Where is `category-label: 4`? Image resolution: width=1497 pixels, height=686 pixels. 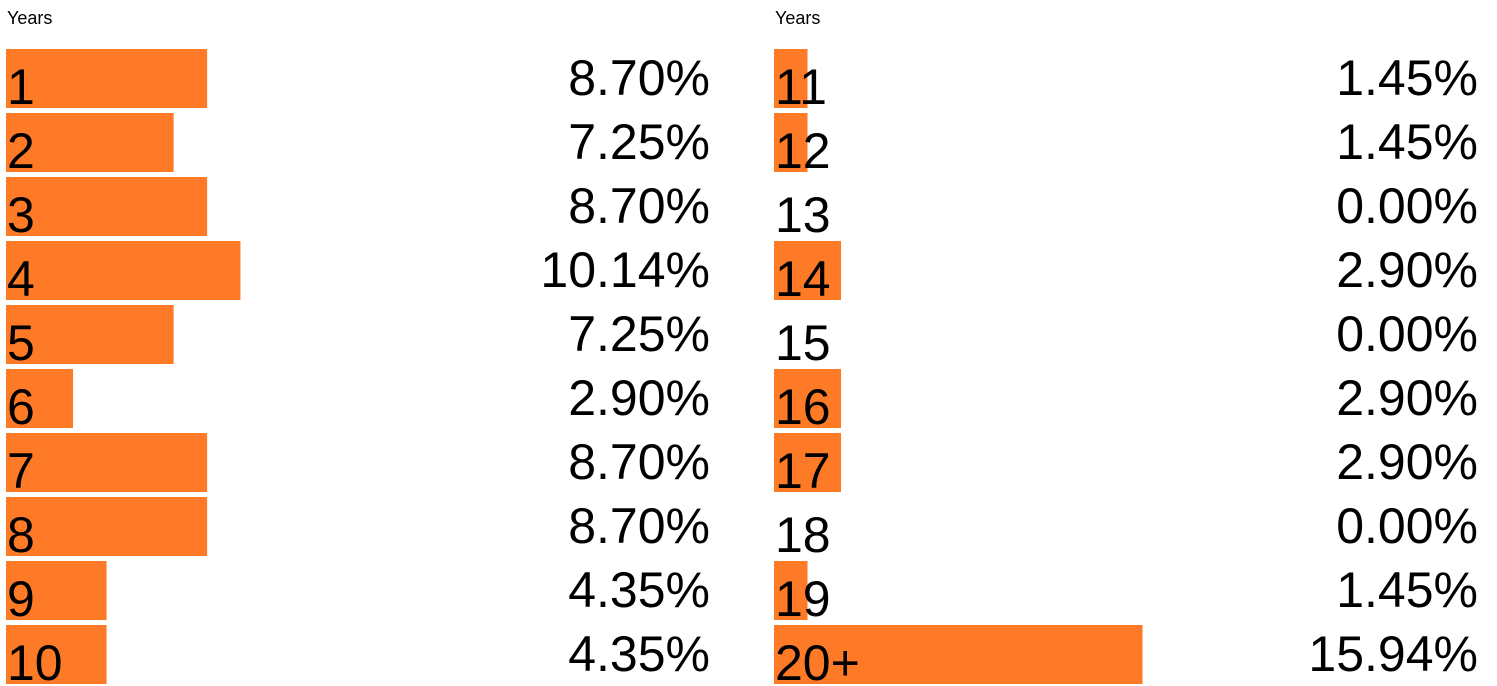
category-label: 4 is located at coordinates (21, 279).